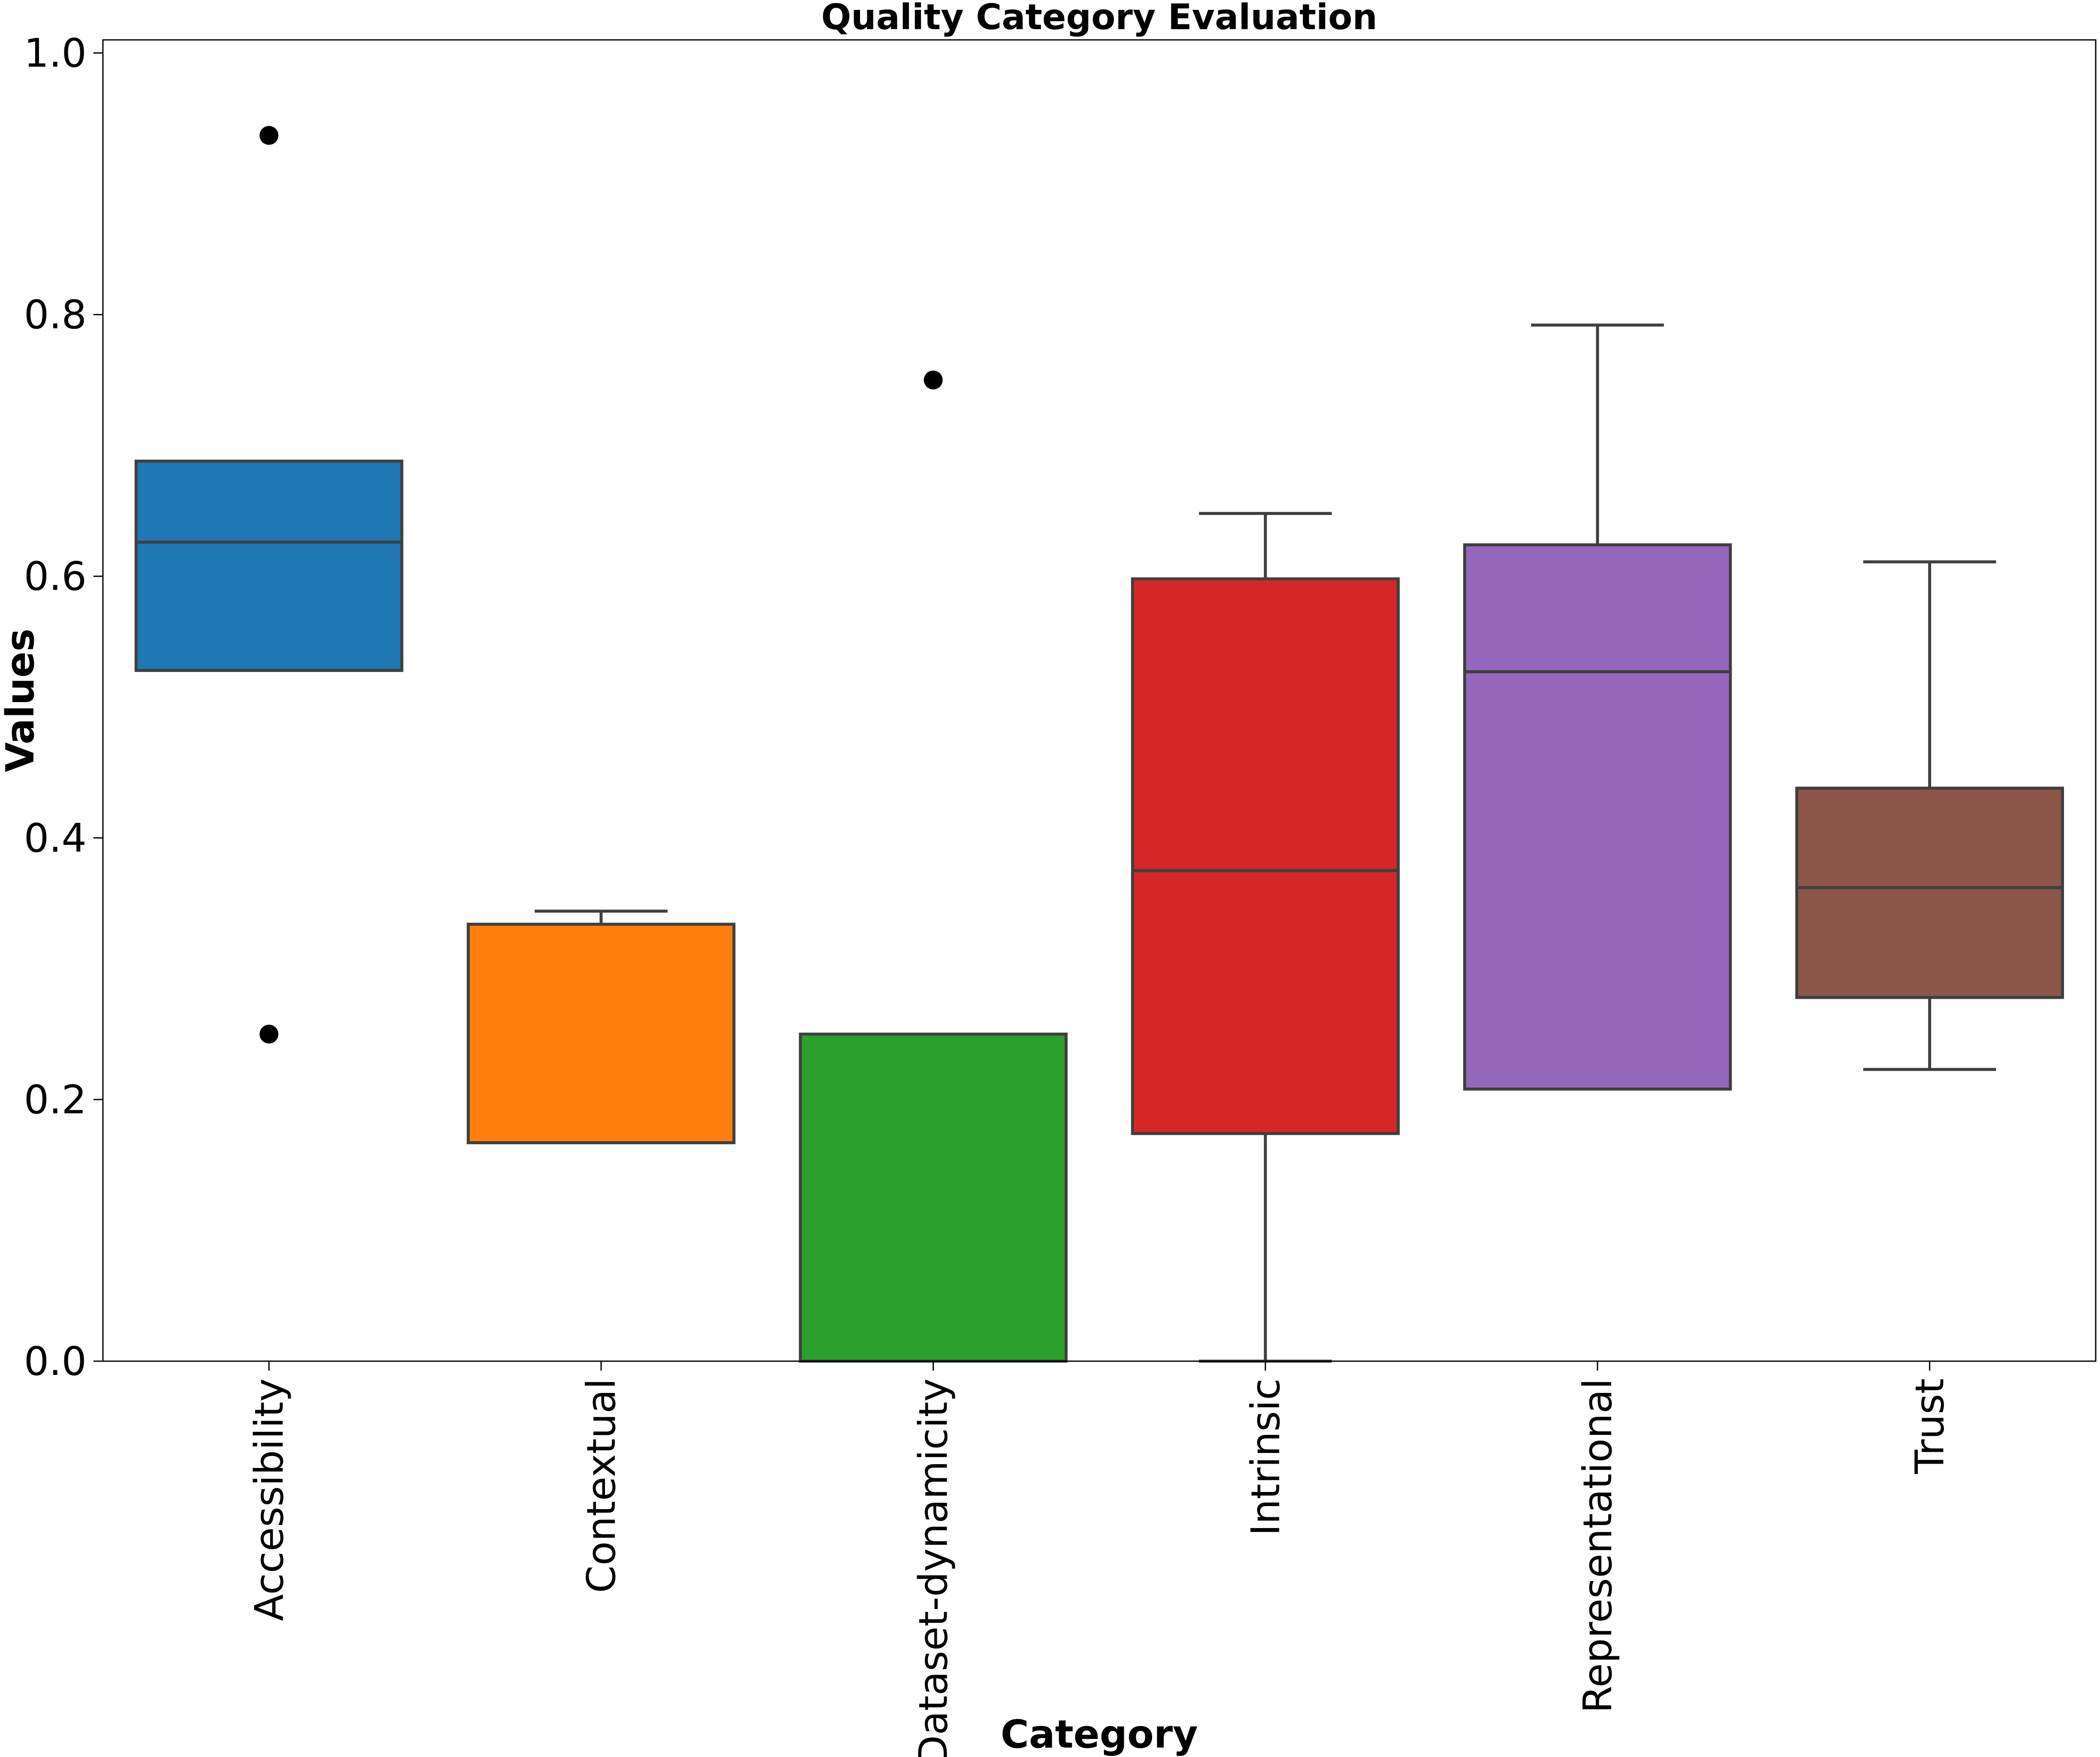 Image resolution: width=2100 pixels, height=1757 pixels. What do you see at coordinates (269, 1499) in the screenshot?
I see `x-tick-label: Accessibility` at bounding box center [269, 1499].